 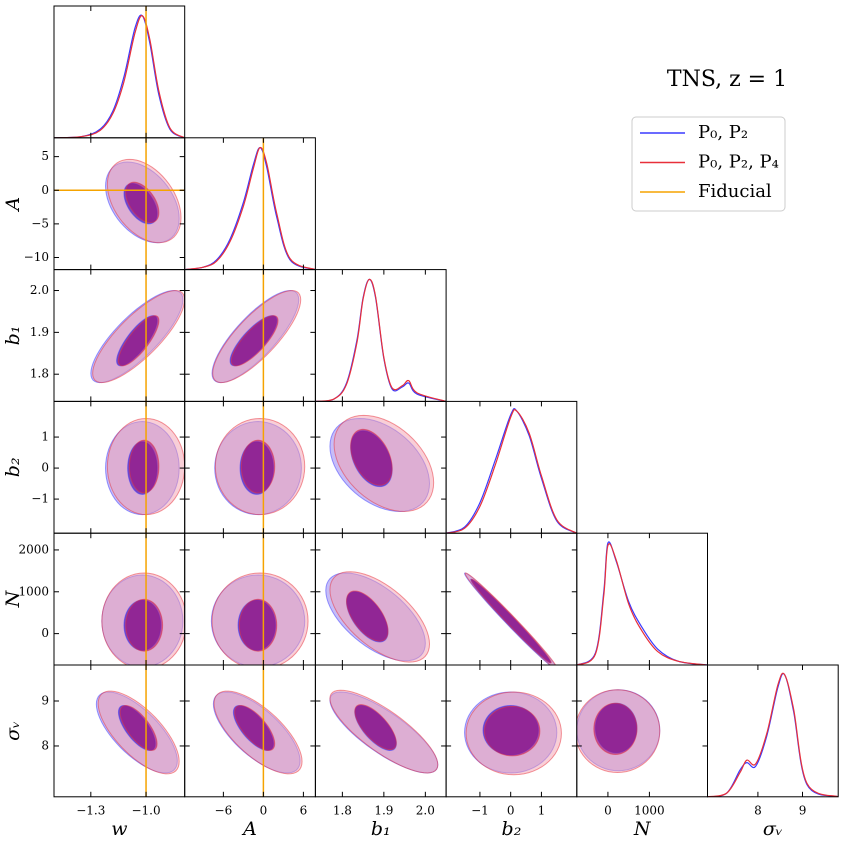 I want to click on y-tick-label: 1.9, so click(x=39, y=332).